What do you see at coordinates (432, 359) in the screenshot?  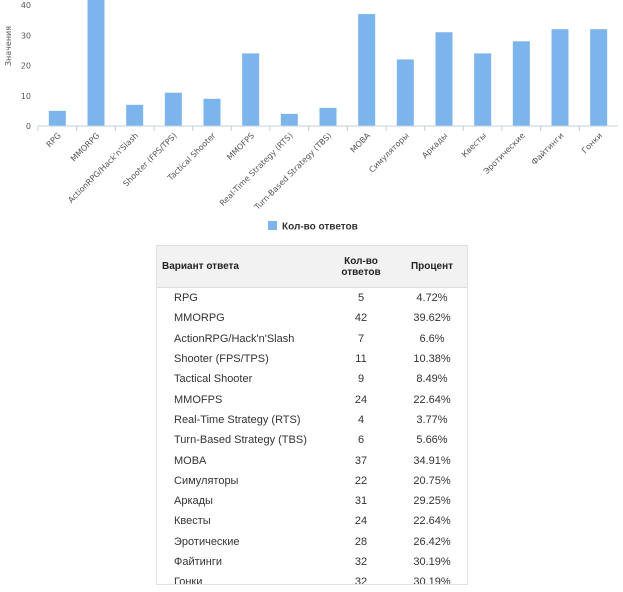 I see `cell-percent: 10.38%` at bounding box center [432, 359].